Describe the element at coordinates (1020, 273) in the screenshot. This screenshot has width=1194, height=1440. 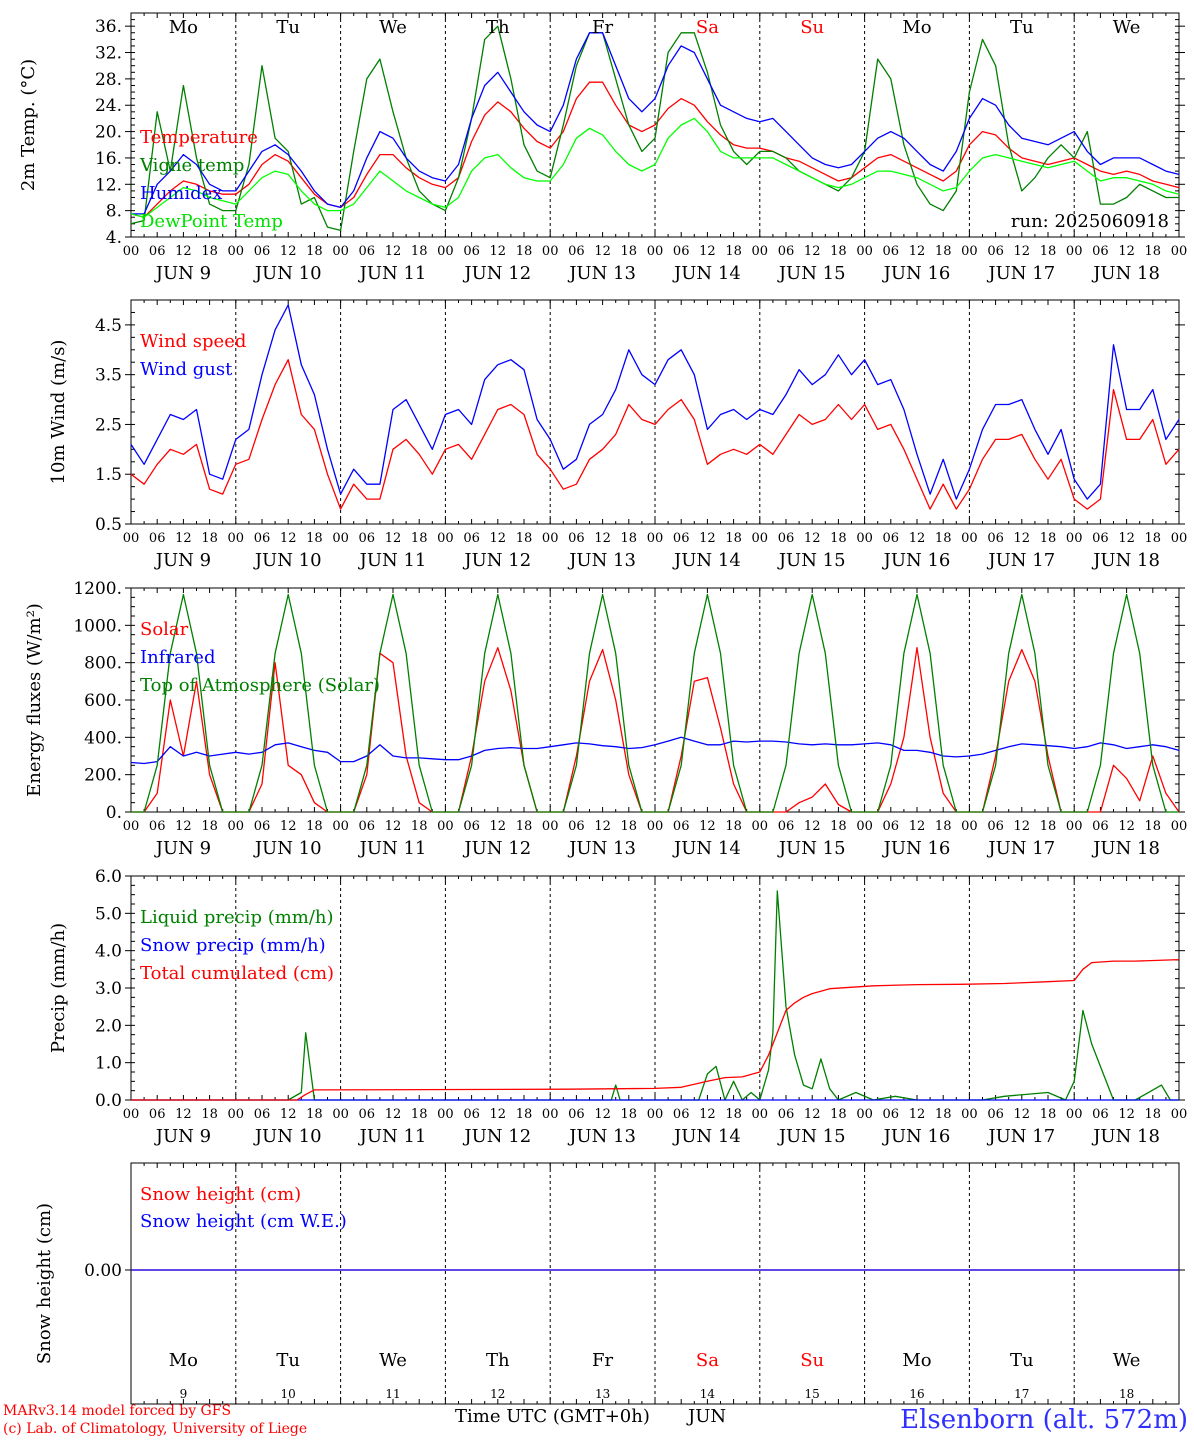
I see `date-label-0-8: JUN 17` at that location.